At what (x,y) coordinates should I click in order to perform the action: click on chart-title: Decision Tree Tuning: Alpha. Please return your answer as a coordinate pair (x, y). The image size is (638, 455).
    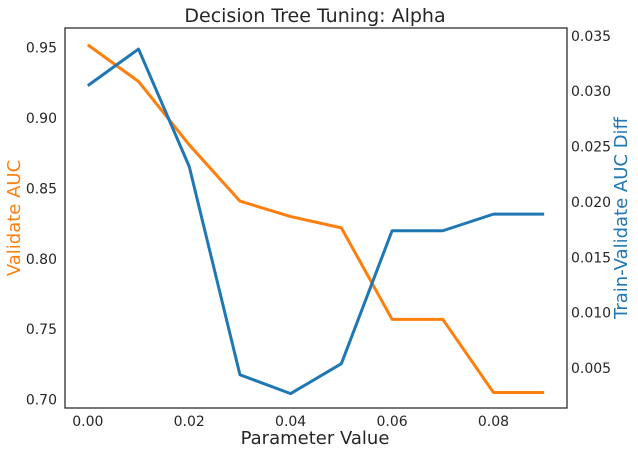
    Looking at the image, I should click on (314, 16).